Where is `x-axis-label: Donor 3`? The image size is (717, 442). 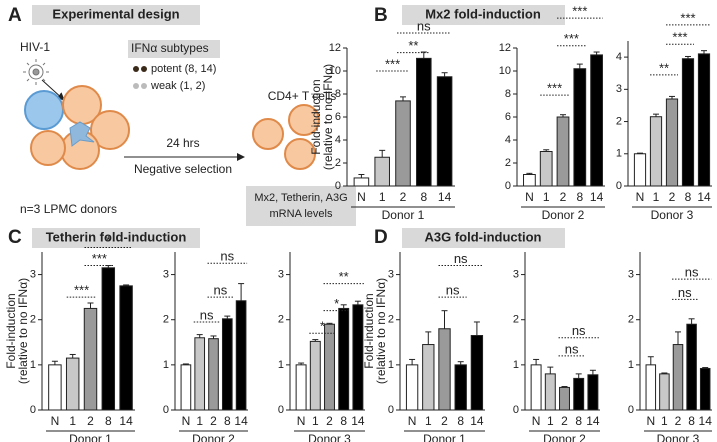 x-axis-label: Donor 3 is located at coordinates (672, 215).